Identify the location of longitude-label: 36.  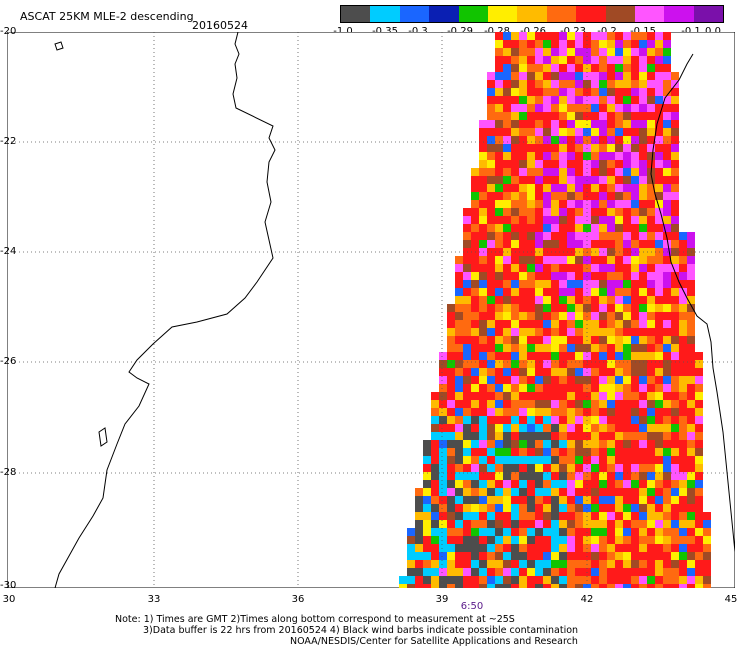
(298, 599).